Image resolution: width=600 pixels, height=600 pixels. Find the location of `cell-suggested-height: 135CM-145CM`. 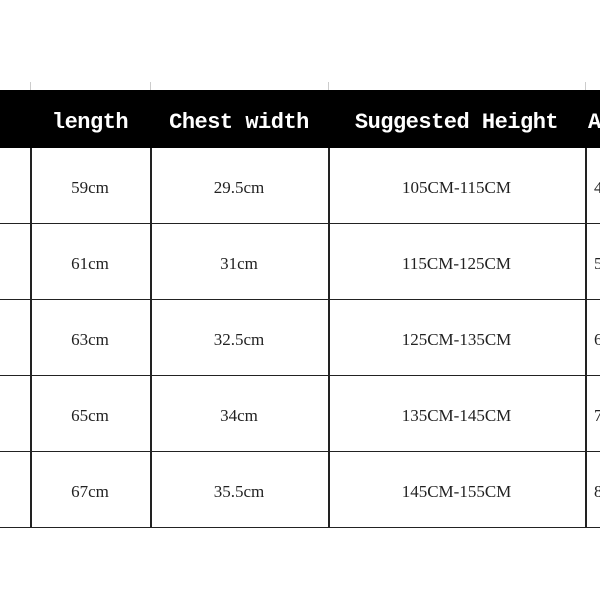

cell-suggested-height: 135CM-145CM is located at coordinates (456, 415).